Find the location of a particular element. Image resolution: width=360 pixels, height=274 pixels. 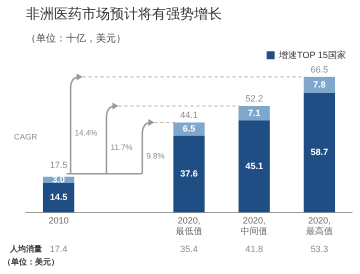

text: 人均消量 is located at coordinates (25, 249).